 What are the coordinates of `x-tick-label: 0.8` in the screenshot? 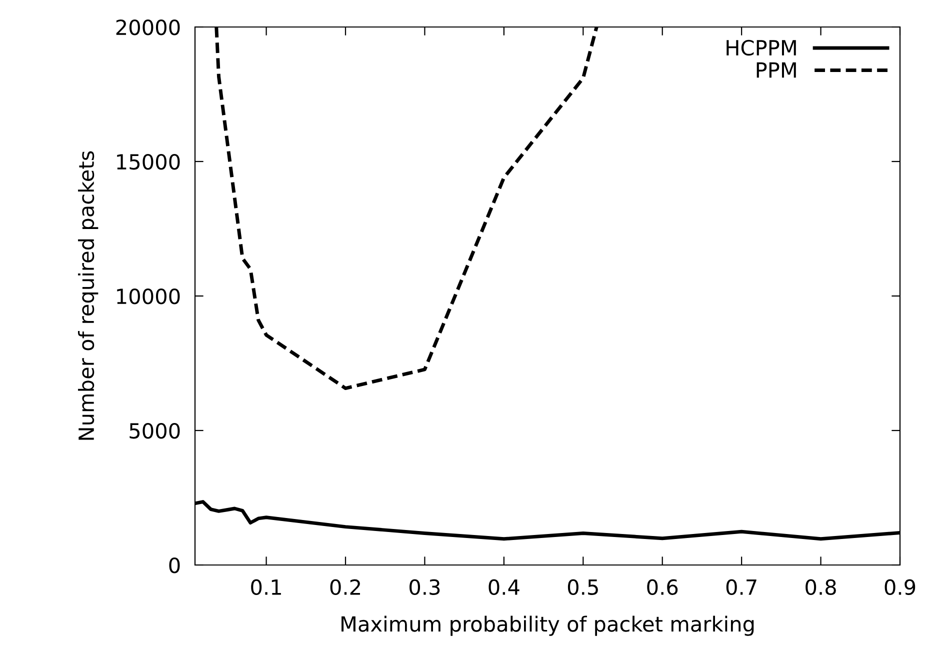 It's located at (821, 587).